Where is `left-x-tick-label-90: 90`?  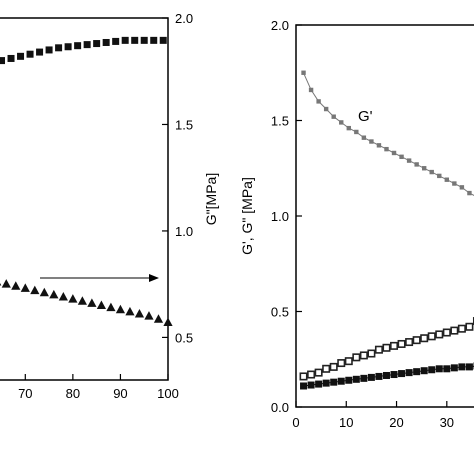
left-x-tick-label-90: 90 is located at coordinates (120, 393).